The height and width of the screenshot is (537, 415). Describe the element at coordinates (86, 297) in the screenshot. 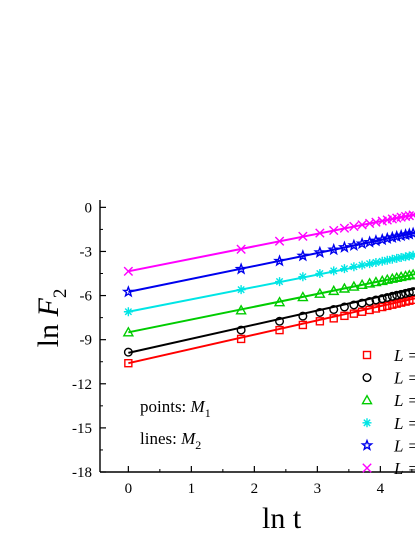

I see `y-tick-label: -6` at that location.